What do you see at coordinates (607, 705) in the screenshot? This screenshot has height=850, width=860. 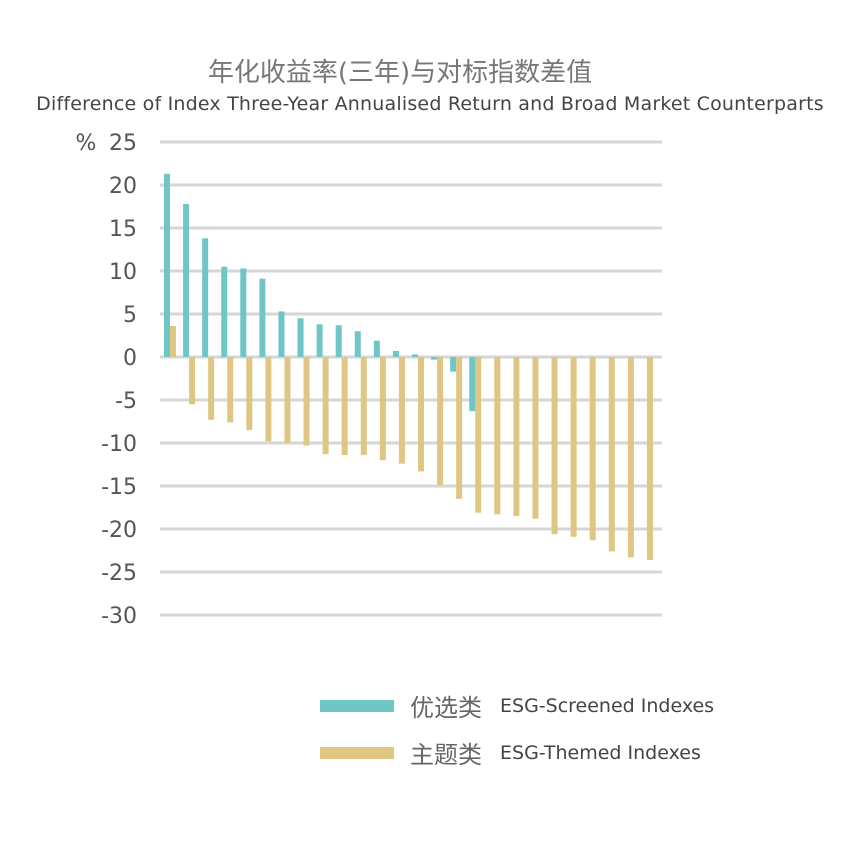 I see `legend-label-screened-en: ESG-Screened Indexes` at bounding box center [607, 705].